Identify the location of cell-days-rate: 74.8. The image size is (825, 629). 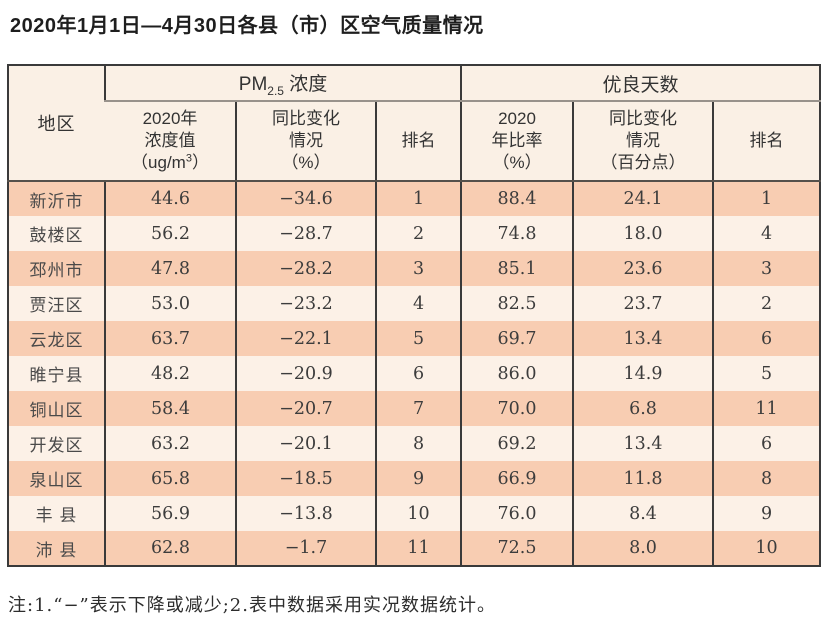
(517, 233).